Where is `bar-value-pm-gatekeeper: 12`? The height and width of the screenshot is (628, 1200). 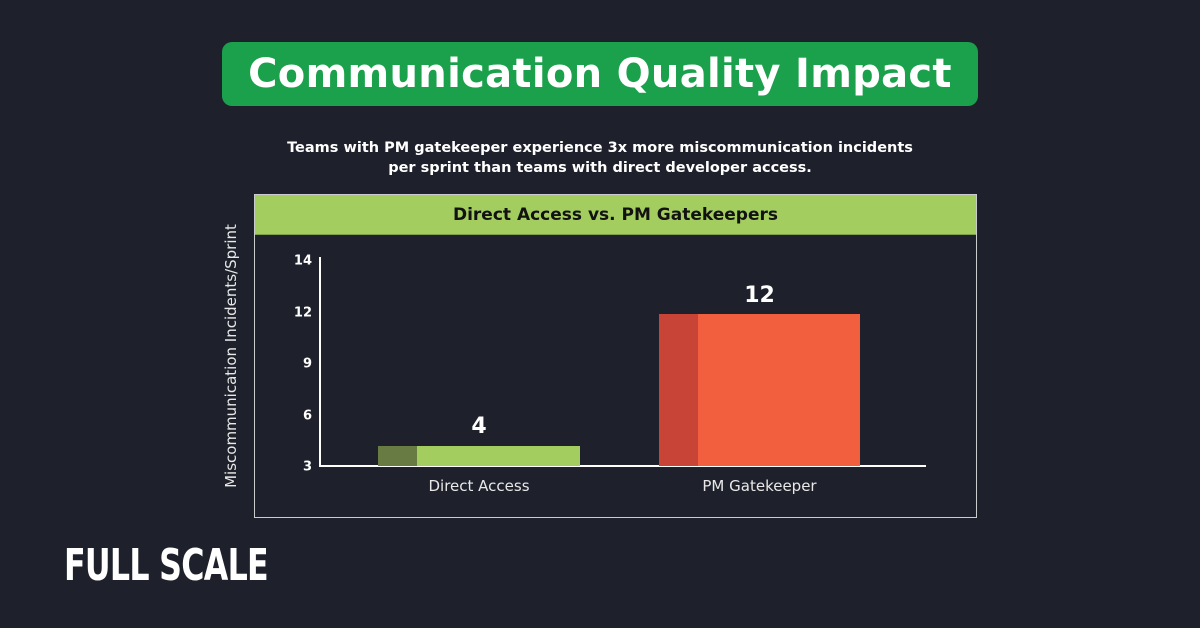 bar-value-pm-gatekeeper: 12 is located at coordinates (759, 295).